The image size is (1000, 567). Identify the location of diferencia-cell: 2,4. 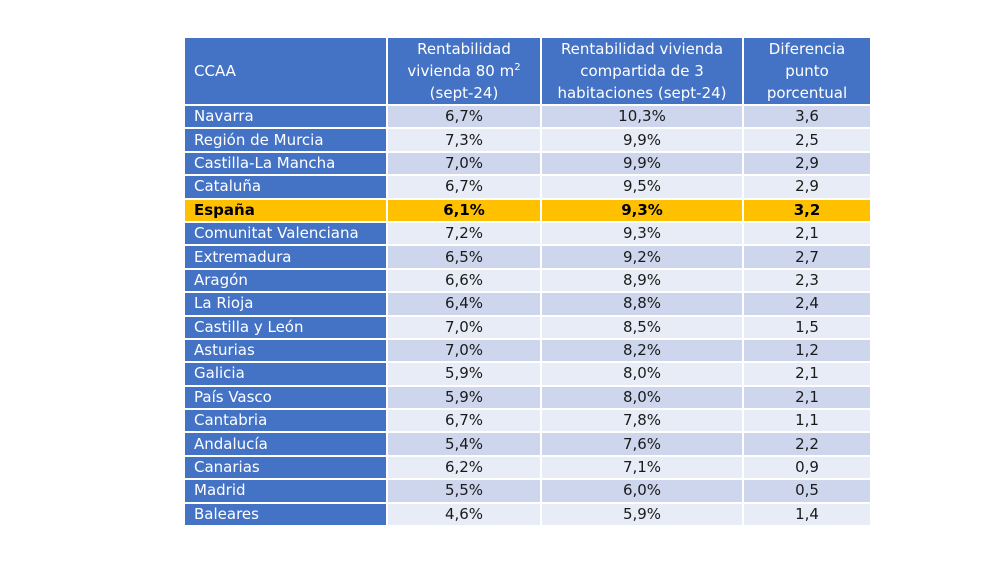
(806, 304).